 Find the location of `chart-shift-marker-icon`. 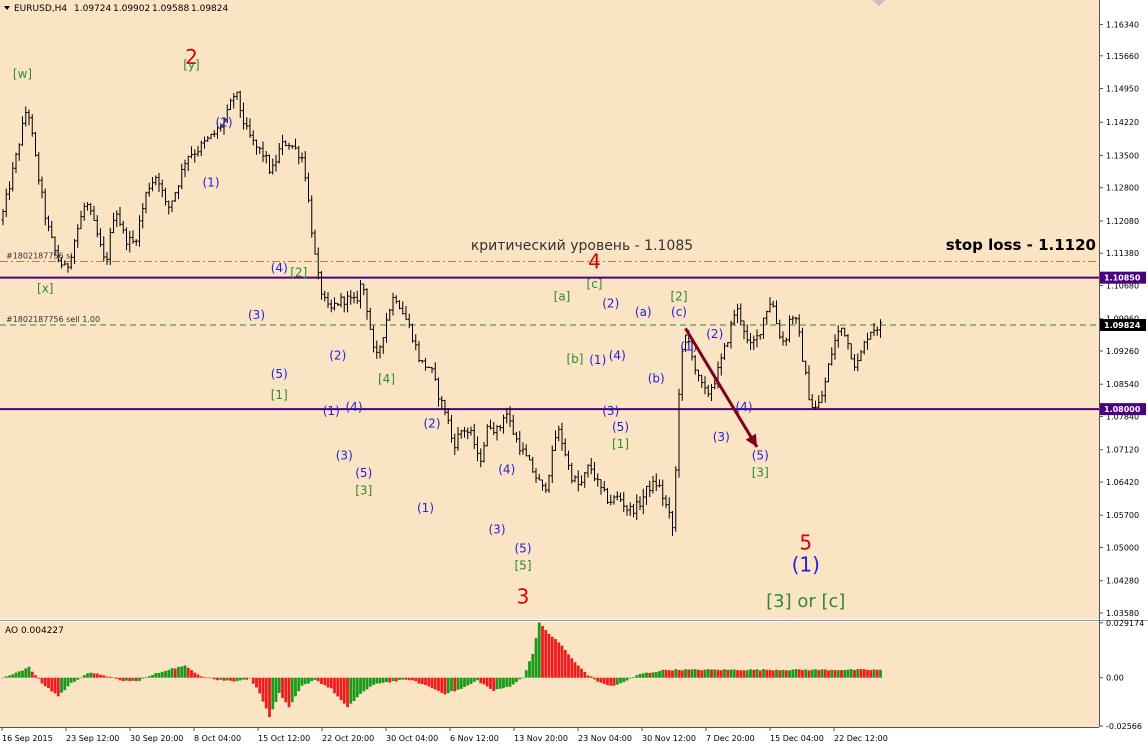

chart-shift-marker-icon is located at coordinates (879, 3).